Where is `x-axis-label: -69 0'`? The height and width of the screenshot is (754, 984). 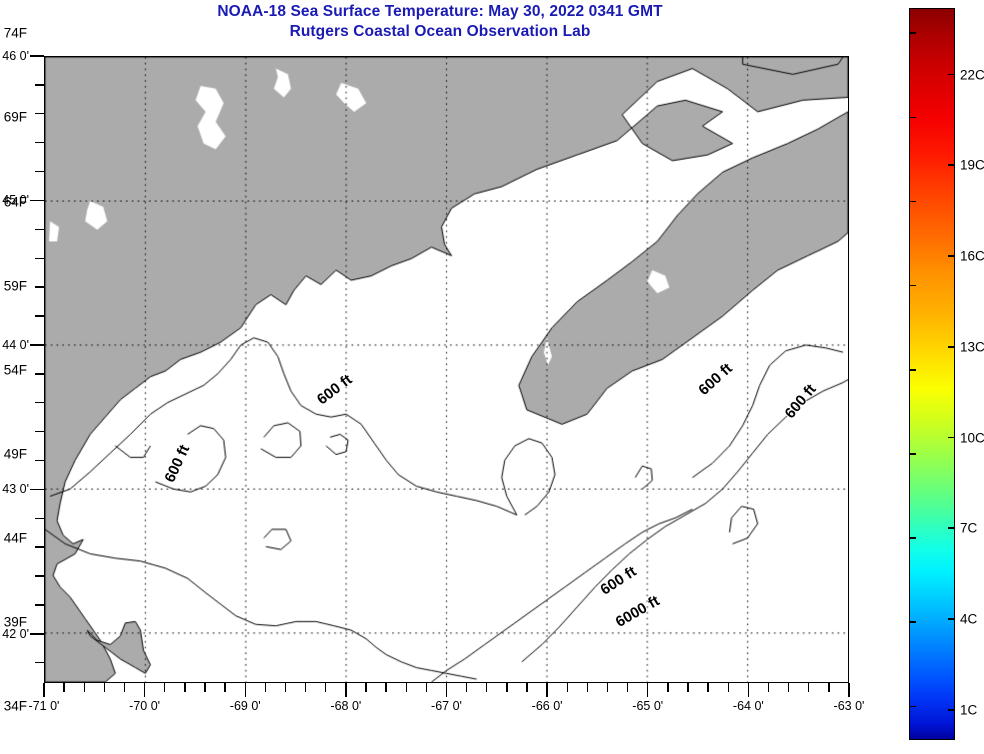
x-axis-label: -69 0' is located at coordinates (245, 706).